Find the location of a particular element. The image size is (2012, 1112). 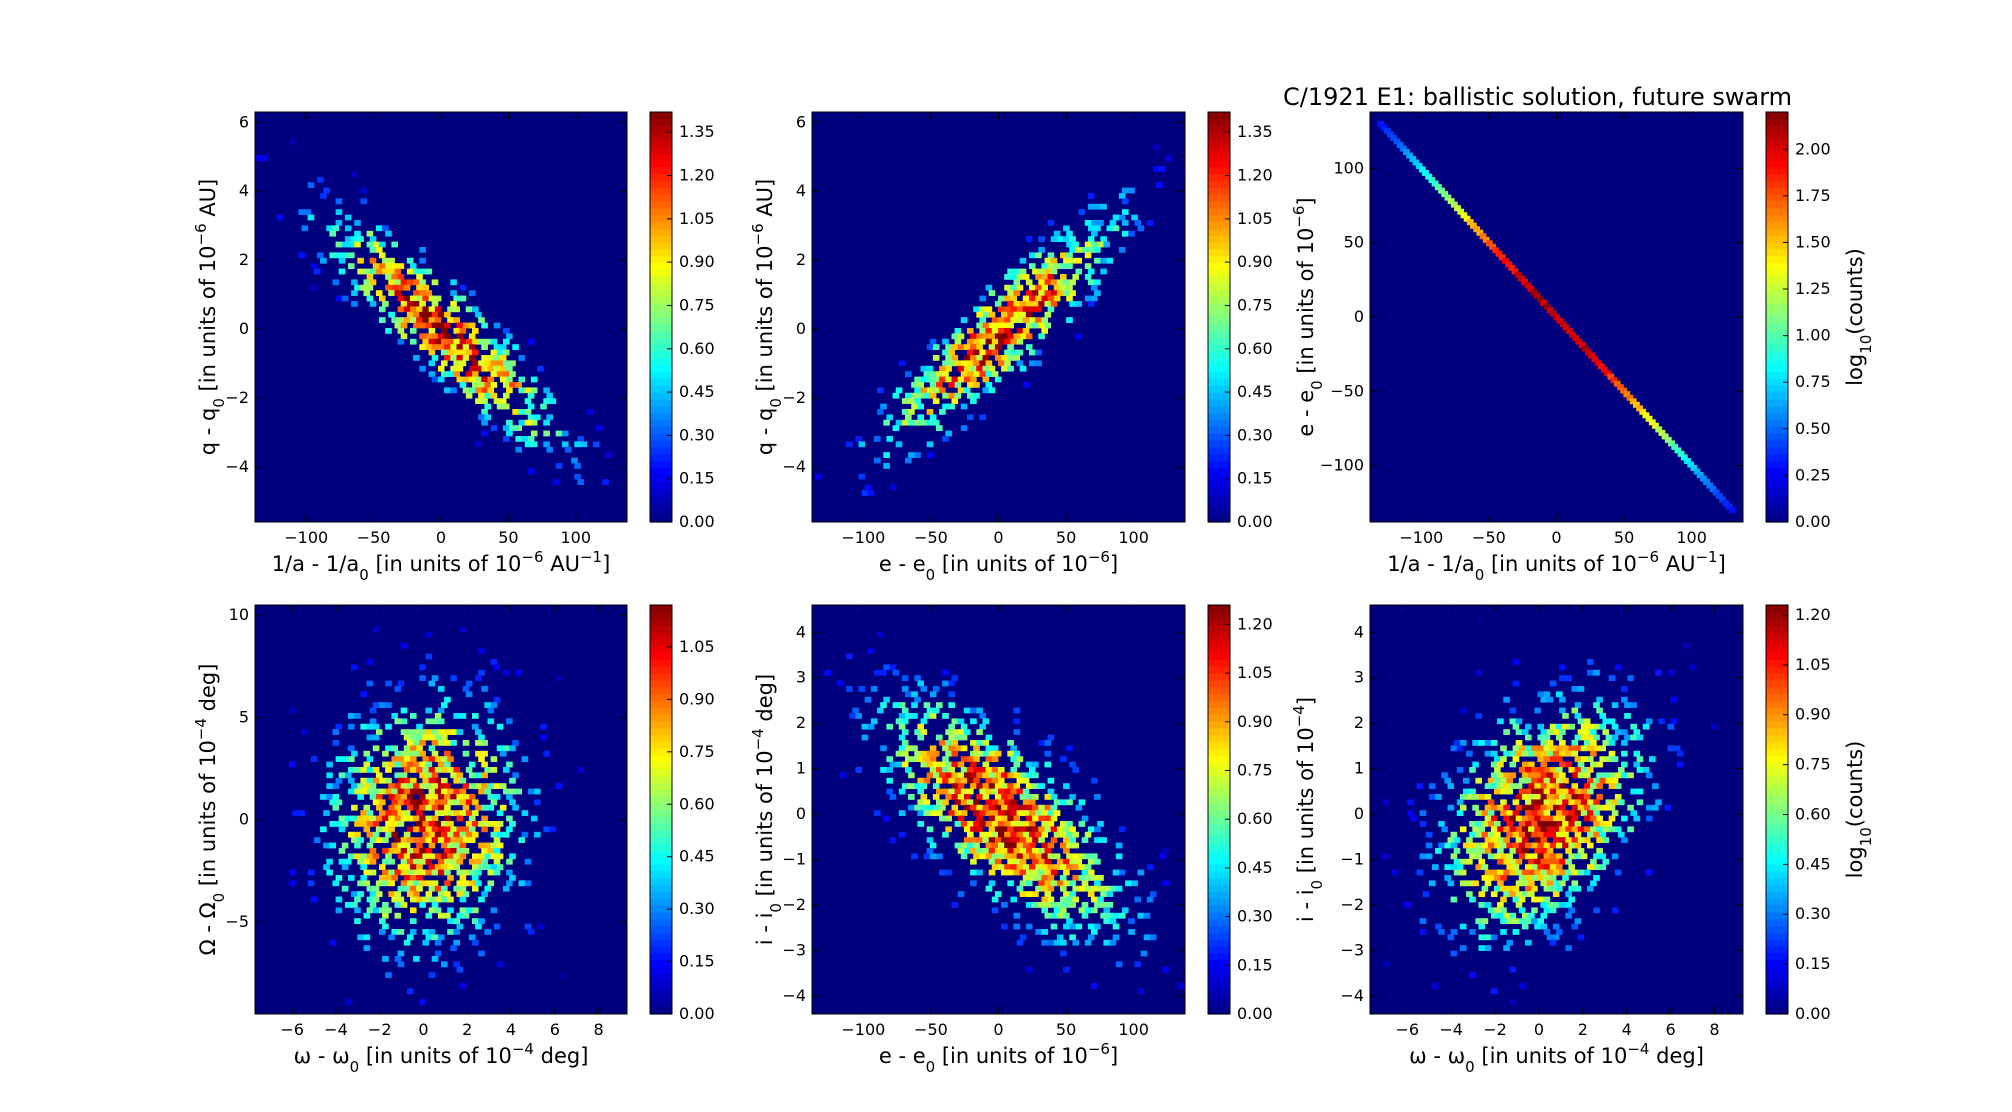

x-tick-label: −6 is located at coordinates (1408, 1029).